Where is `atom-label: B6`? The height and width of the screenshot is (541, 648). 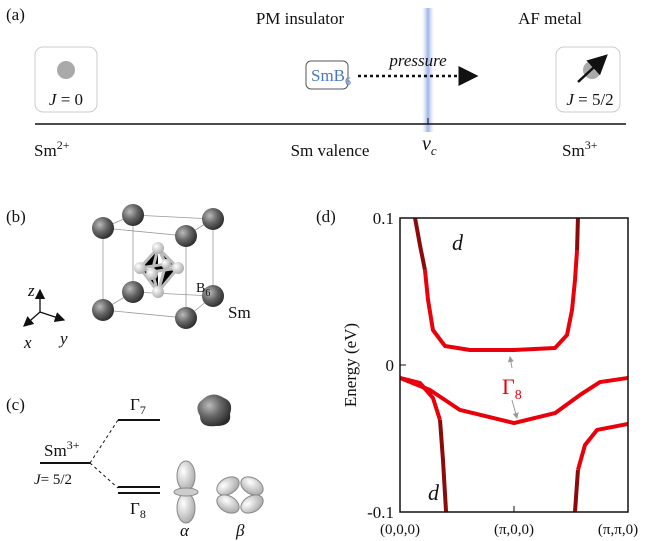
atom-label: B6 is located at coordinates (203, 290).